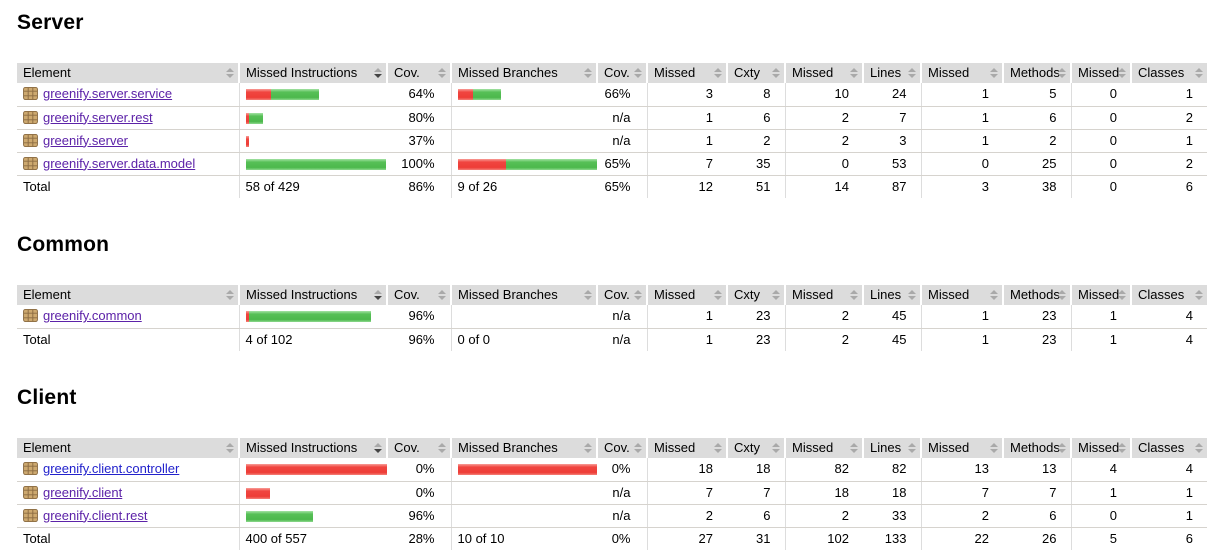 This screenshot has width=1212, height=560. I want to click on counter-cell: 1, so click(686, 317).